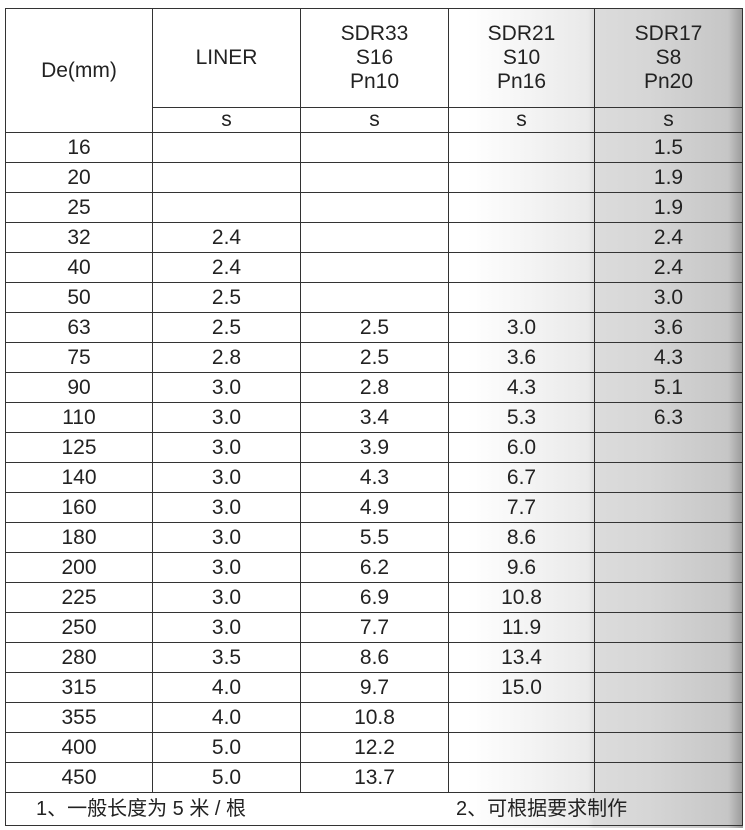 Image resolution: width=745 pixels, height=830 pixels. Describe the element at coordinates (374, 81) in the screenshot. I see `pn-label: Pn10` at that location.